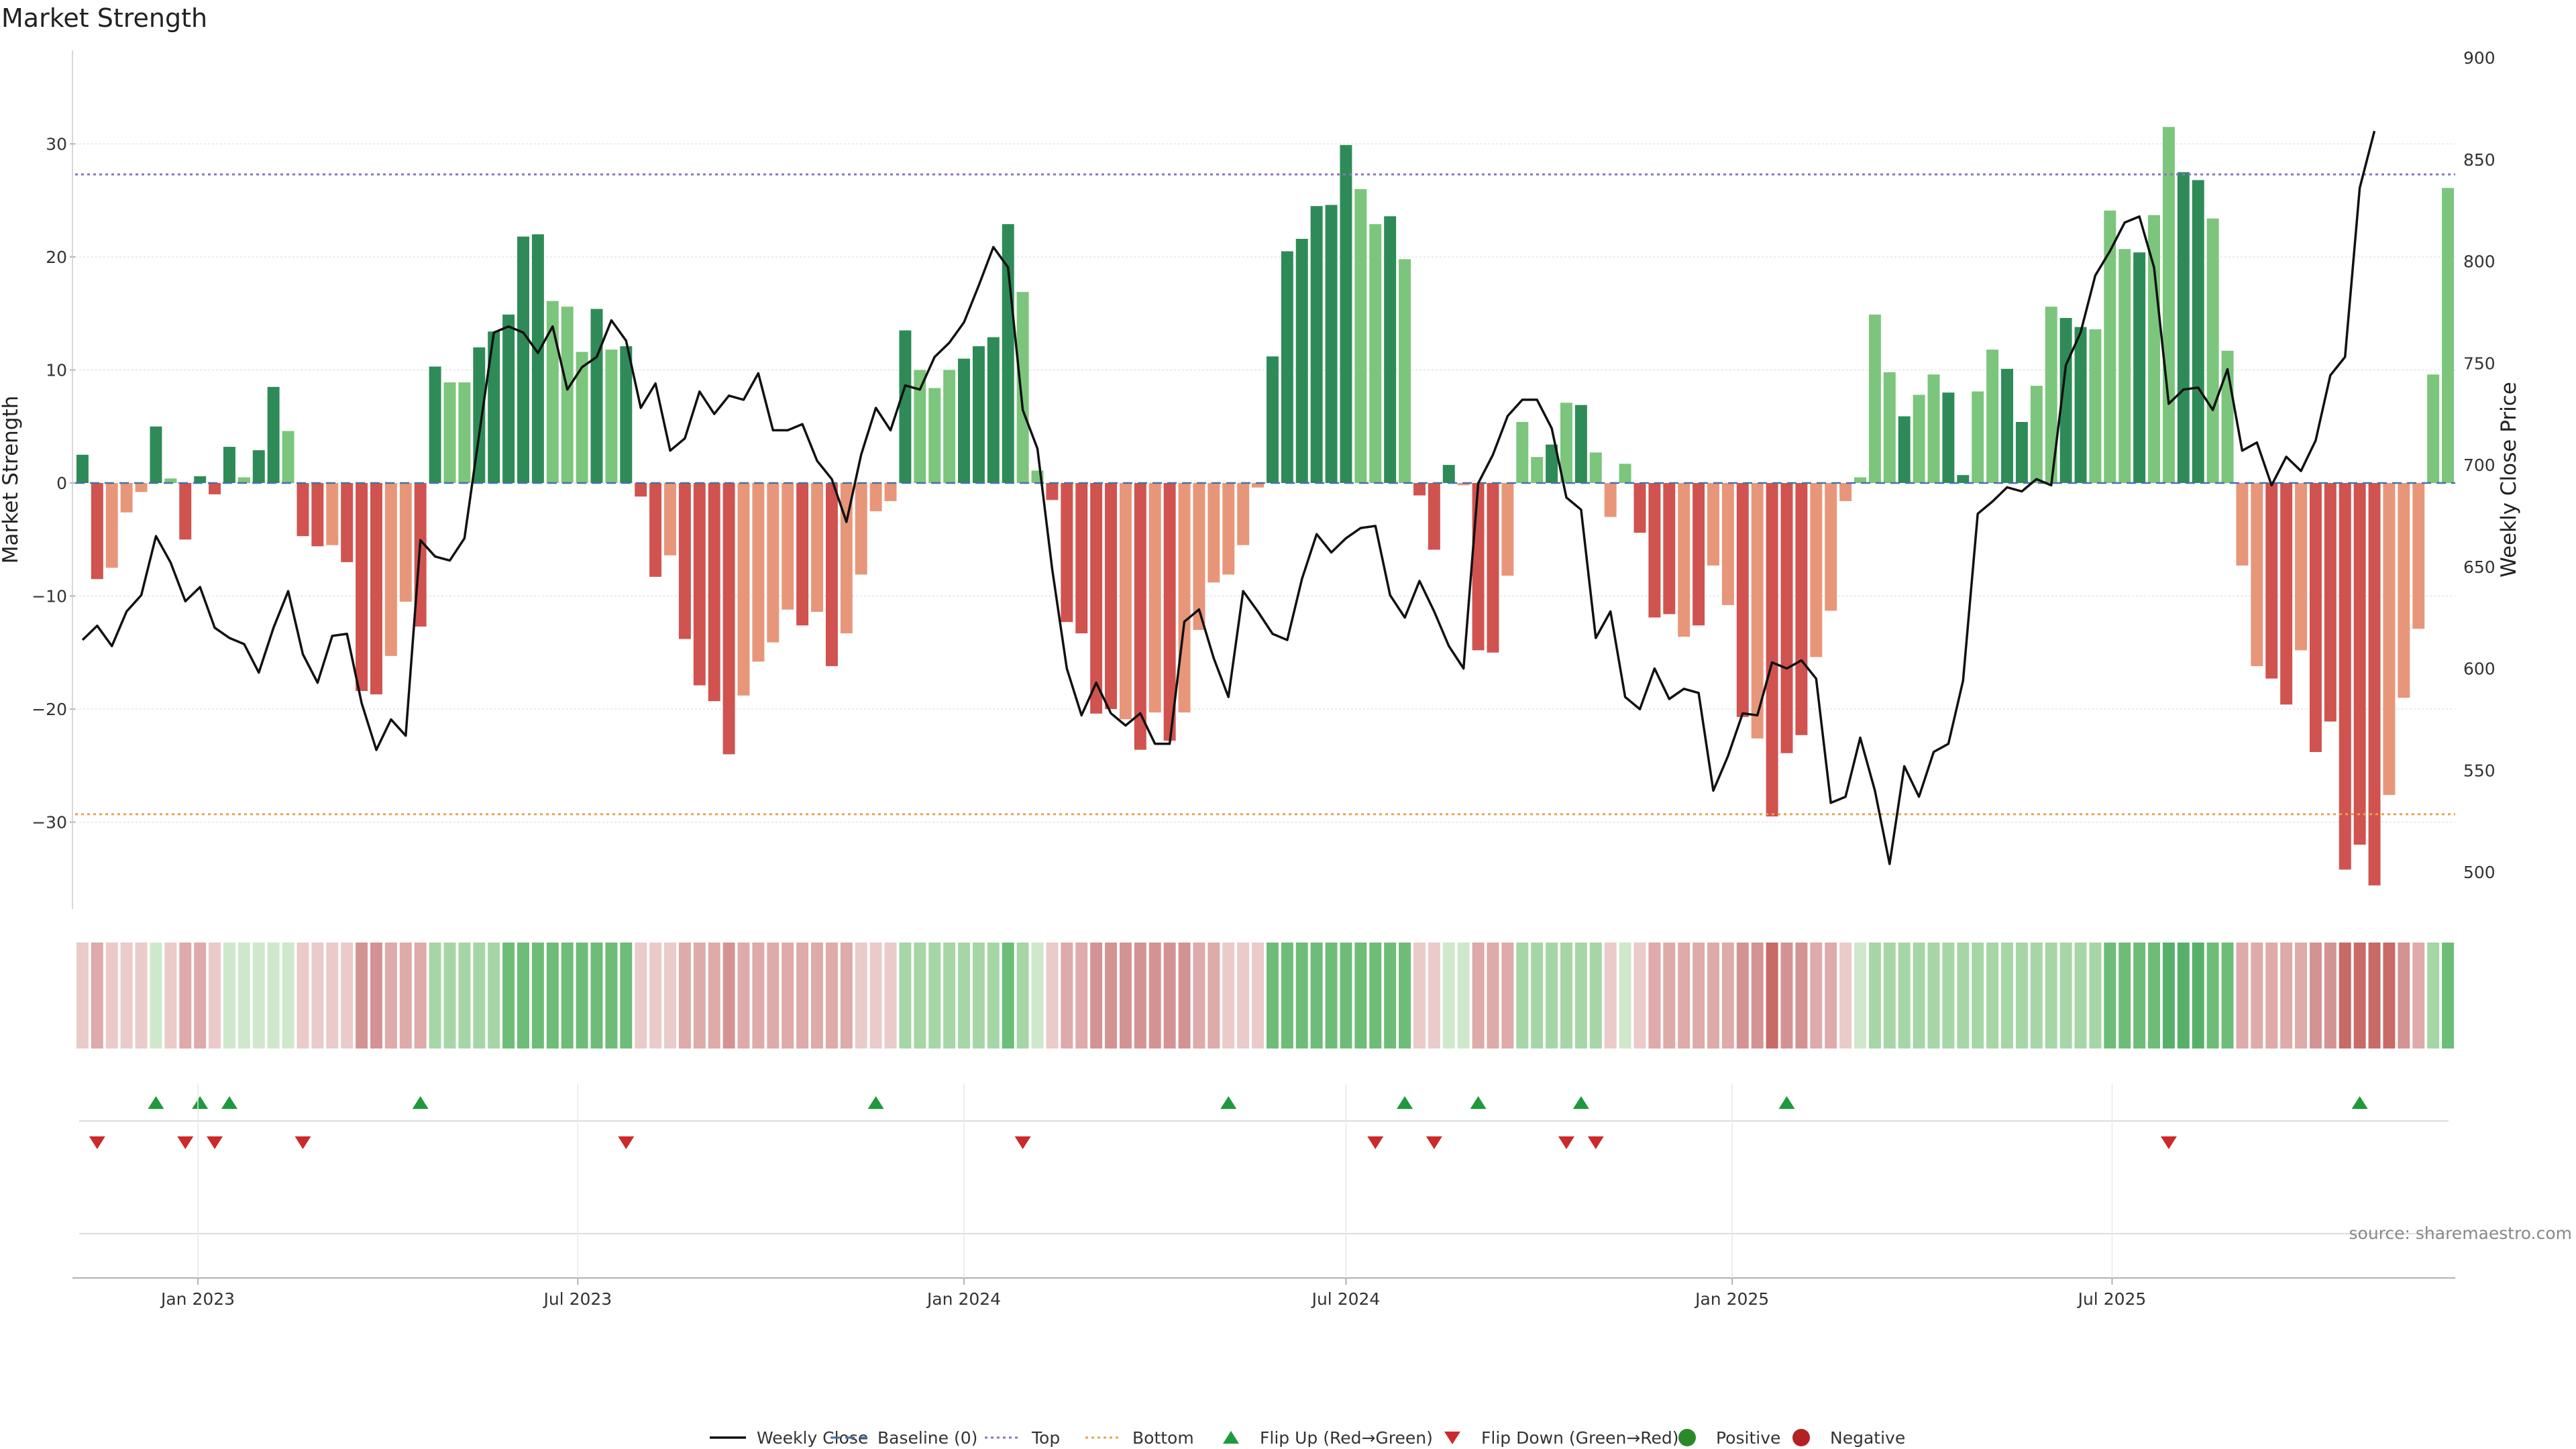  Describe the element at coordinates (61, 483) in the screenshot. I see `y-left-tick-label: 0` at that location.